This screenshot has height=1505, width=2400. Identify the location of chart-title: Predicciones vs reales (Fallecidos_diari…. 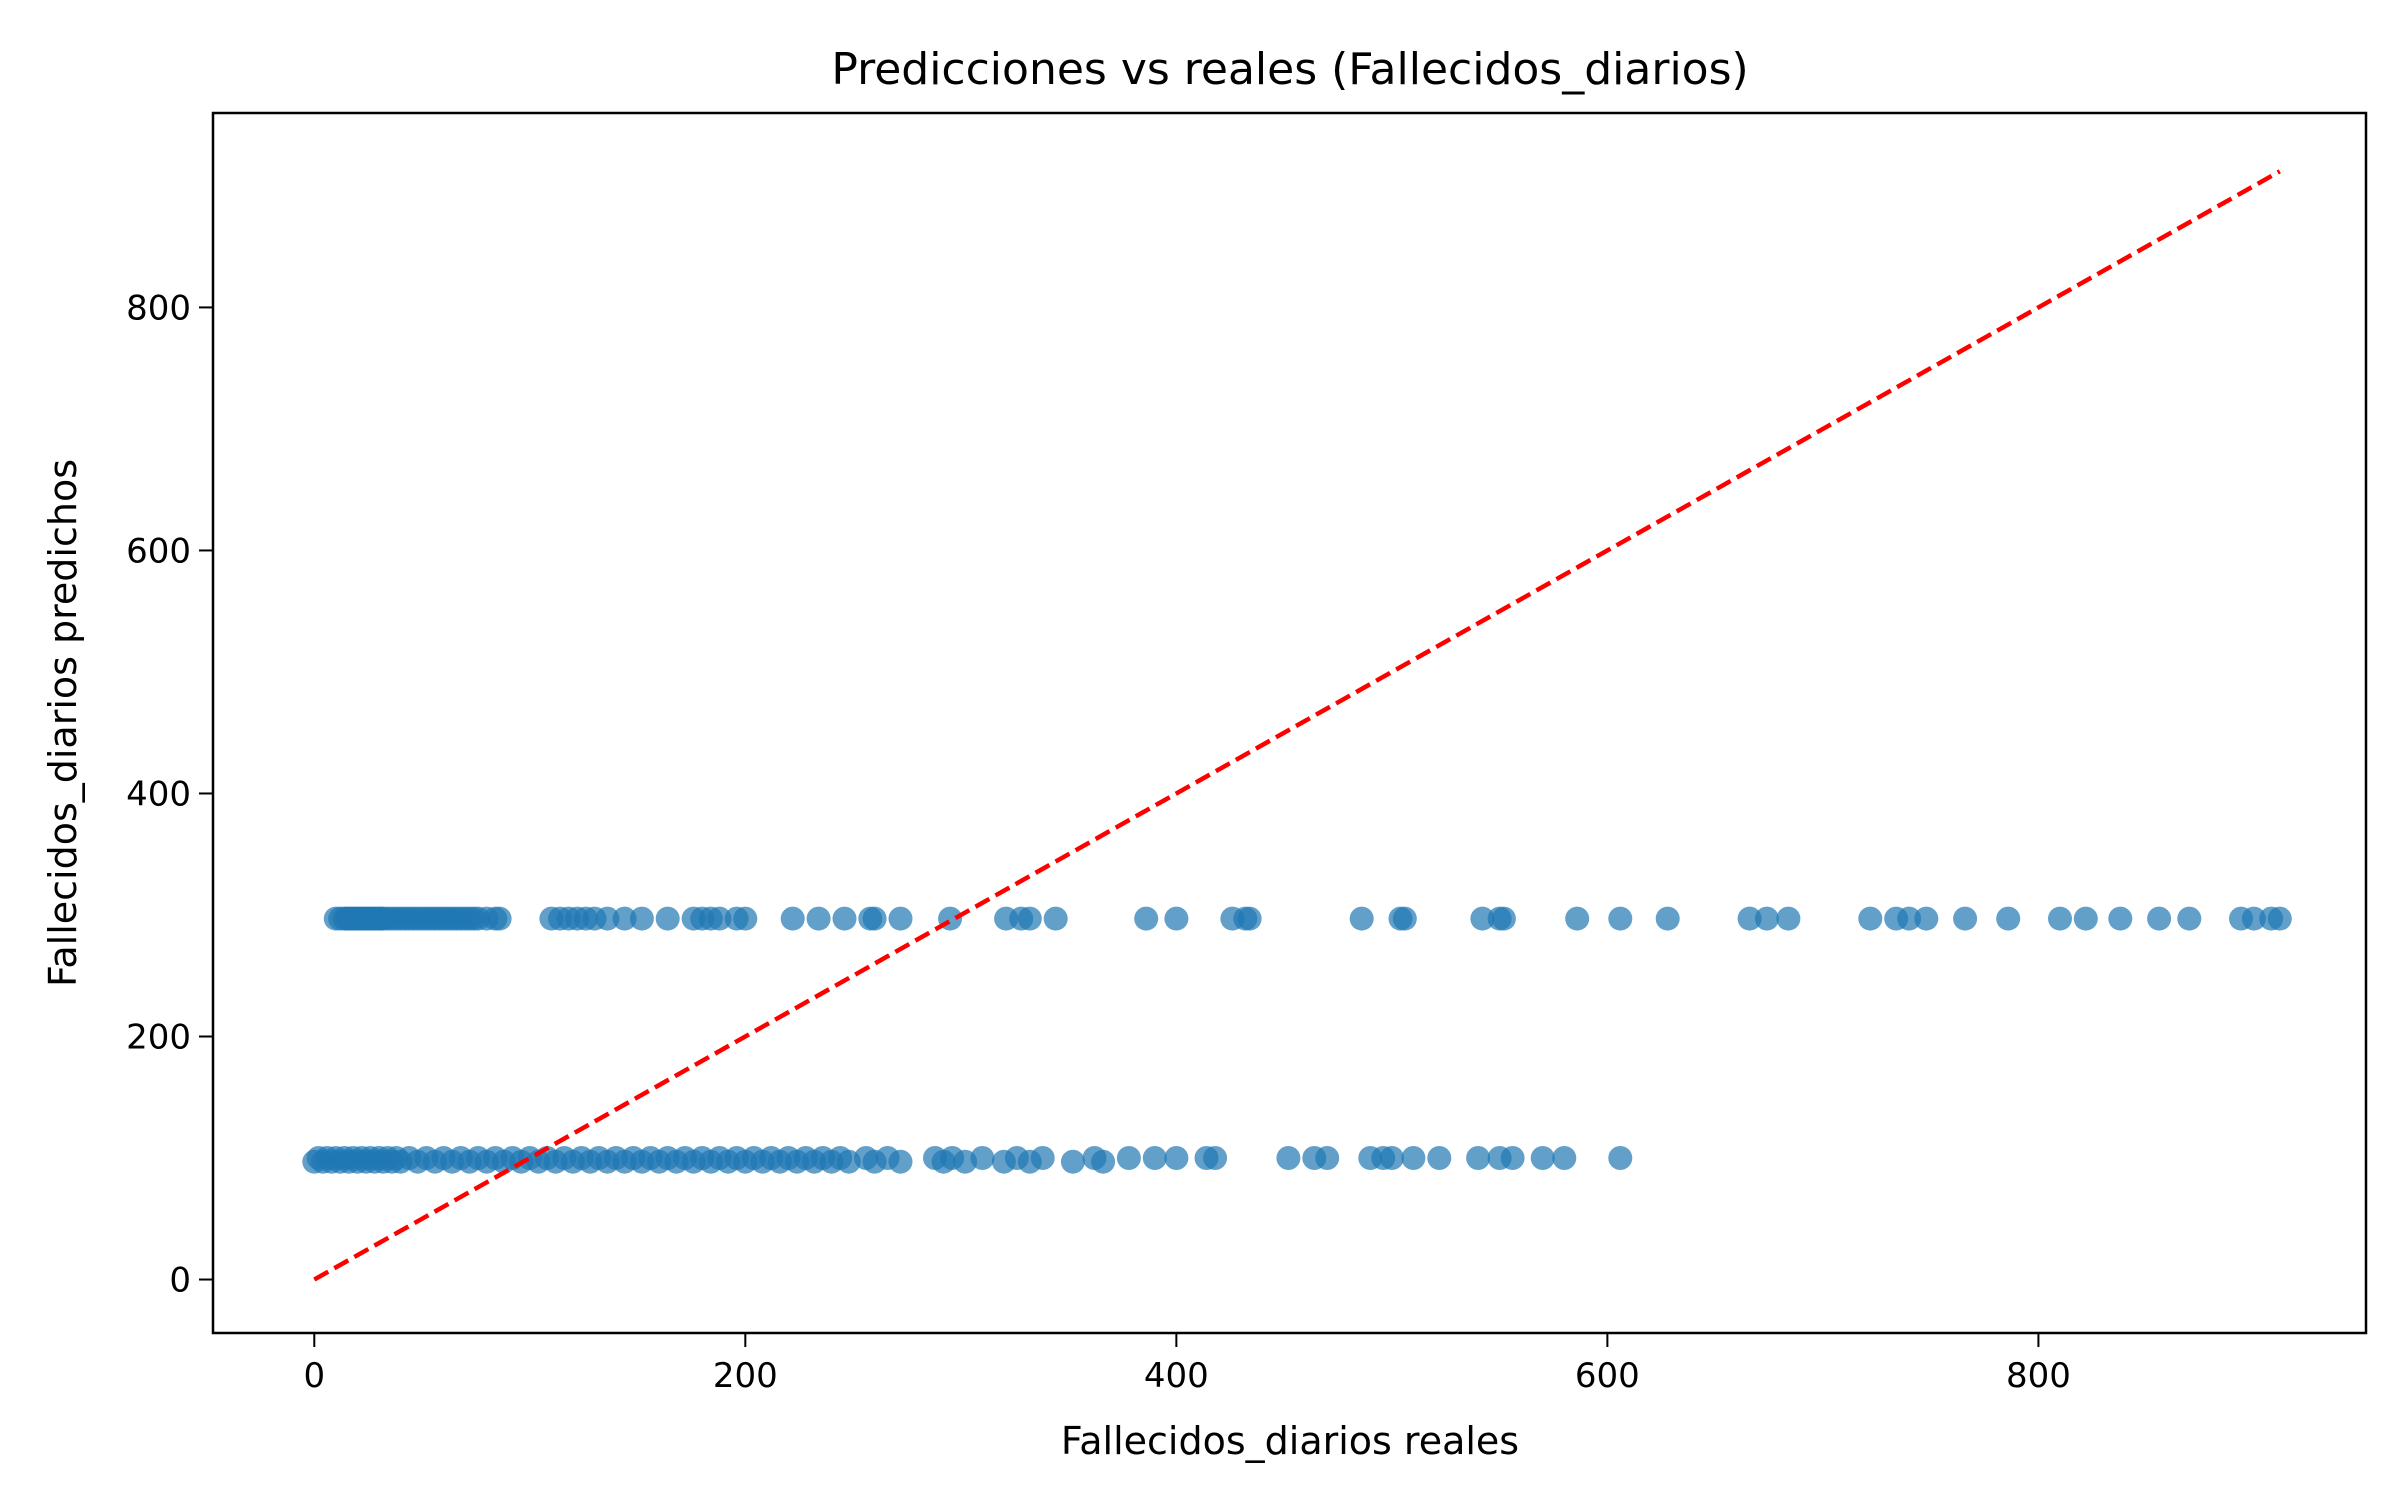
(1289, 69).